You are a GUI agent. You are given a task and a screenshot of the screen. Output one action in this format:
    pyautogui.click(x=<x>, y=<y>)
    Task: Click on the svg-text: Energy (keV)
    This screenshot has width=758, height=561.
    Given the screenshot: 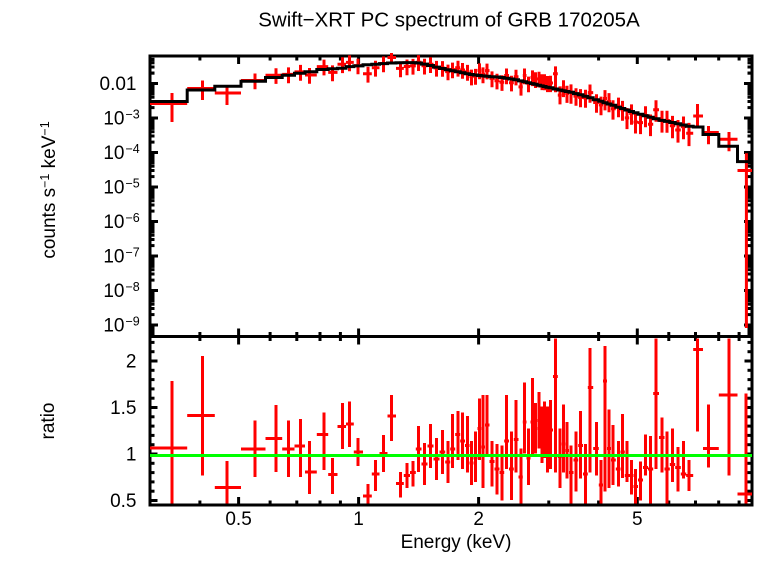 What is the action you would take?
    pyautogui.click(x=456, y=542)
    